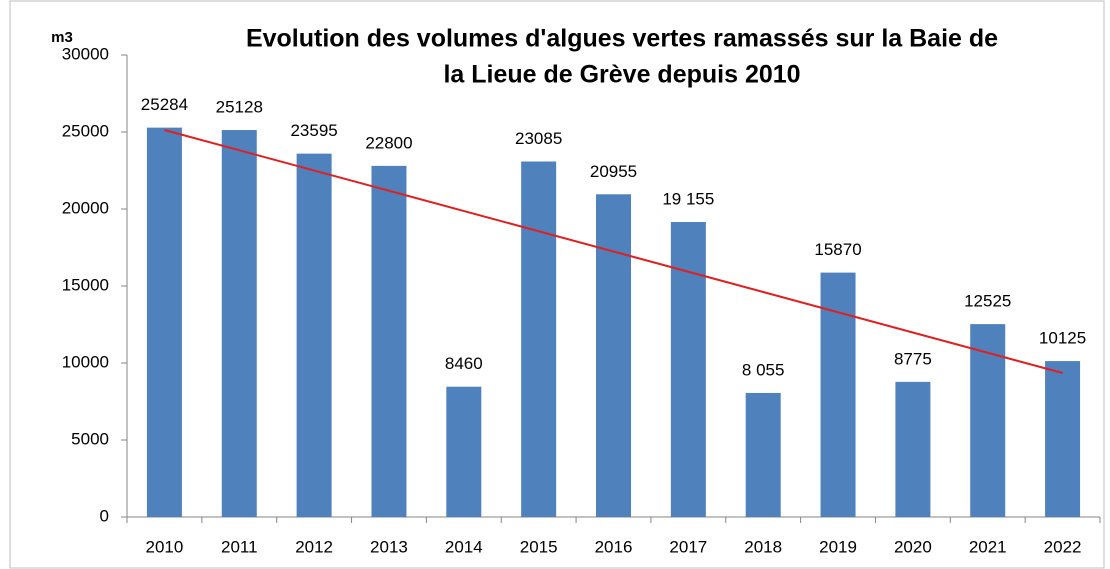 The width and height of the screenshot is (1110, 569). Describe the element at coordinates (85, 361) in the screenshot. I see `y-tick-label: 10000` at that location.